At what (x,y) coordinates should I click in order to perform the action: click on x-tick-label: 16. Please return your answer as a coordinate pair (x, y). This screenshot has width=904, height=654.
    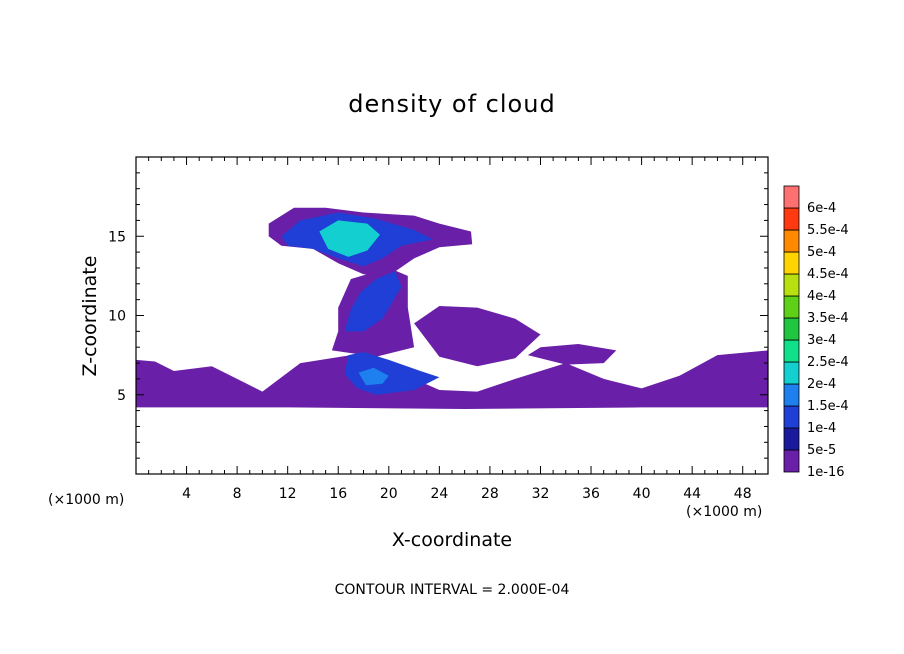
    Looking at the image, I should click on (338, 494).